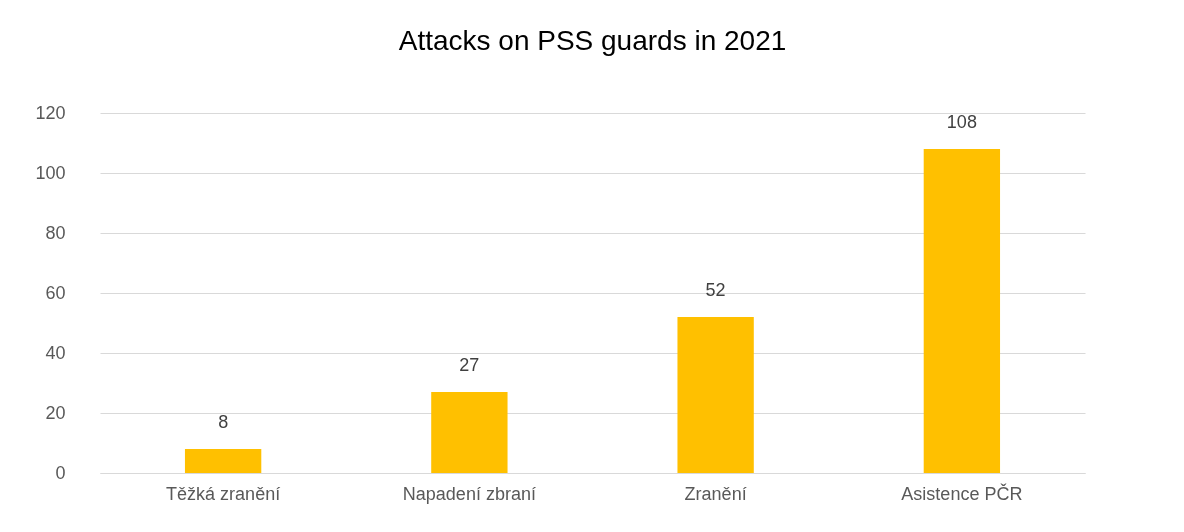 The width and height of the screenshot is (1184, 532). I want to click on data-label: 108, so click(961, 122).